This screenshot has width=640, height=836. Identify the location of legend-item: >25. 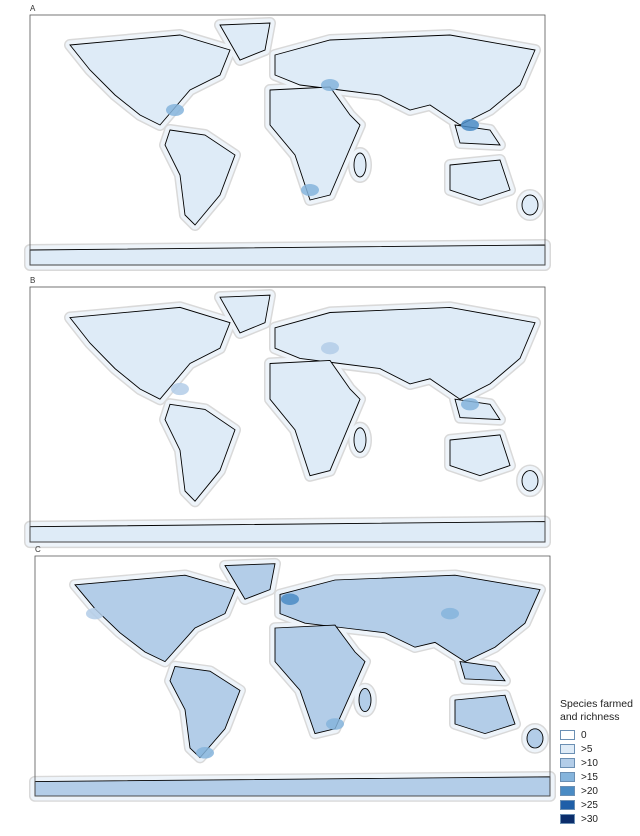
(600, 805).